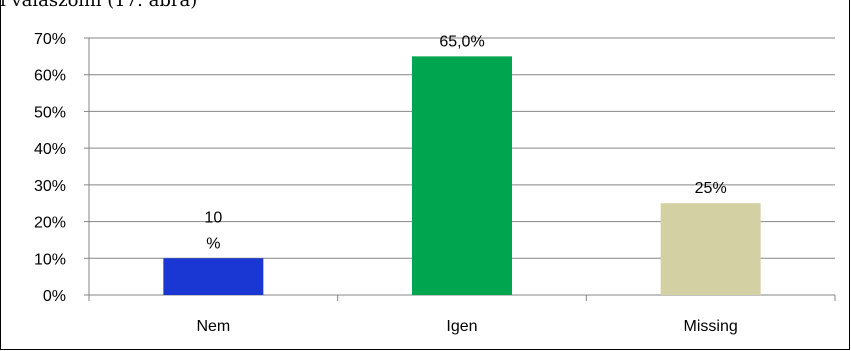 This screenshot has width=851, height=351. What do you see at coordinates (711, 326) in the screenshot?
I see `x-tick-label: Missing` at bounding box center [711, 326].